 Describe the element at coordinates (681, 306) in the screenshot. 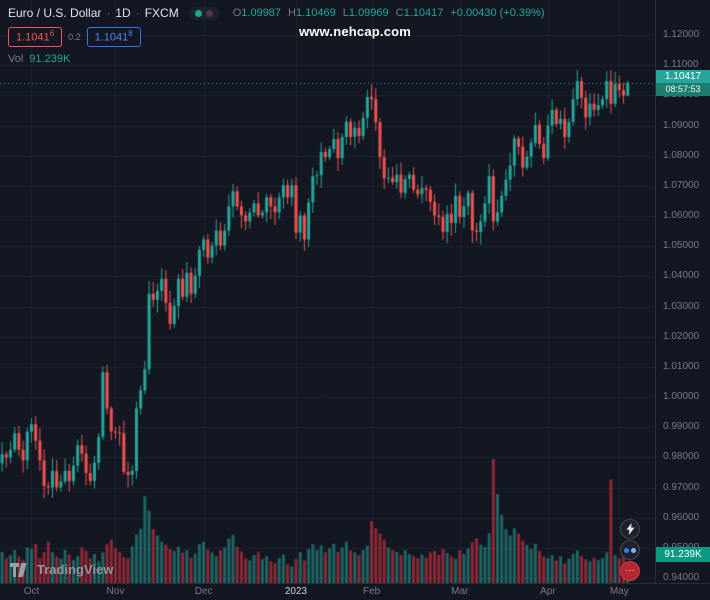

I see `price-axis-label: 1.03000` at that location.